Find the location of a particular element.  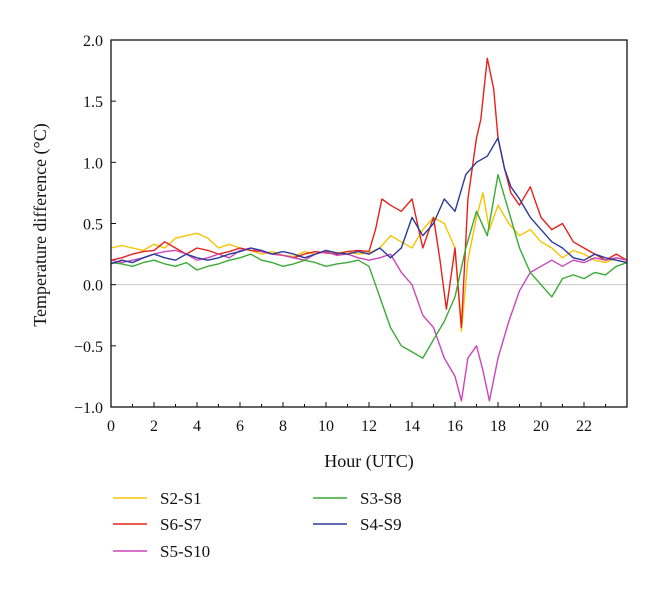

legend-label: S3-S8 is located at coordinates (381, 498).